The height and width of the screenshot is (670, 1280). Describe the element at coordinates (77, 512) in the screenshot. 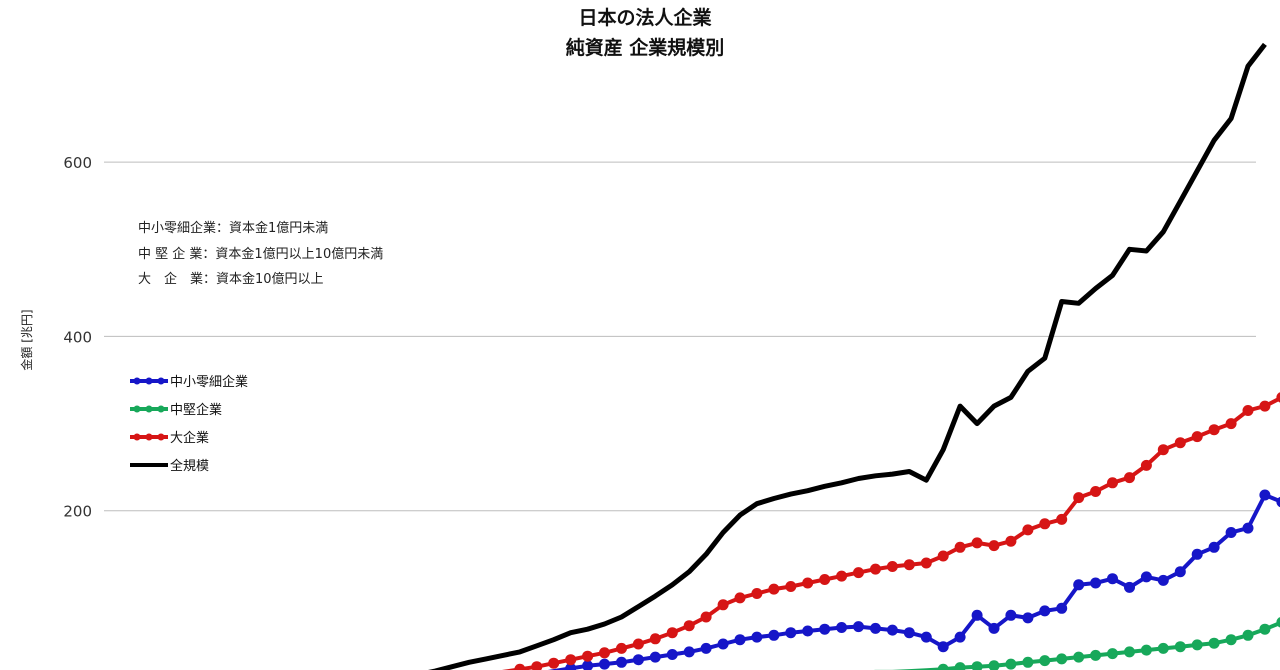

I see `y-tick-label: 200` at that location.